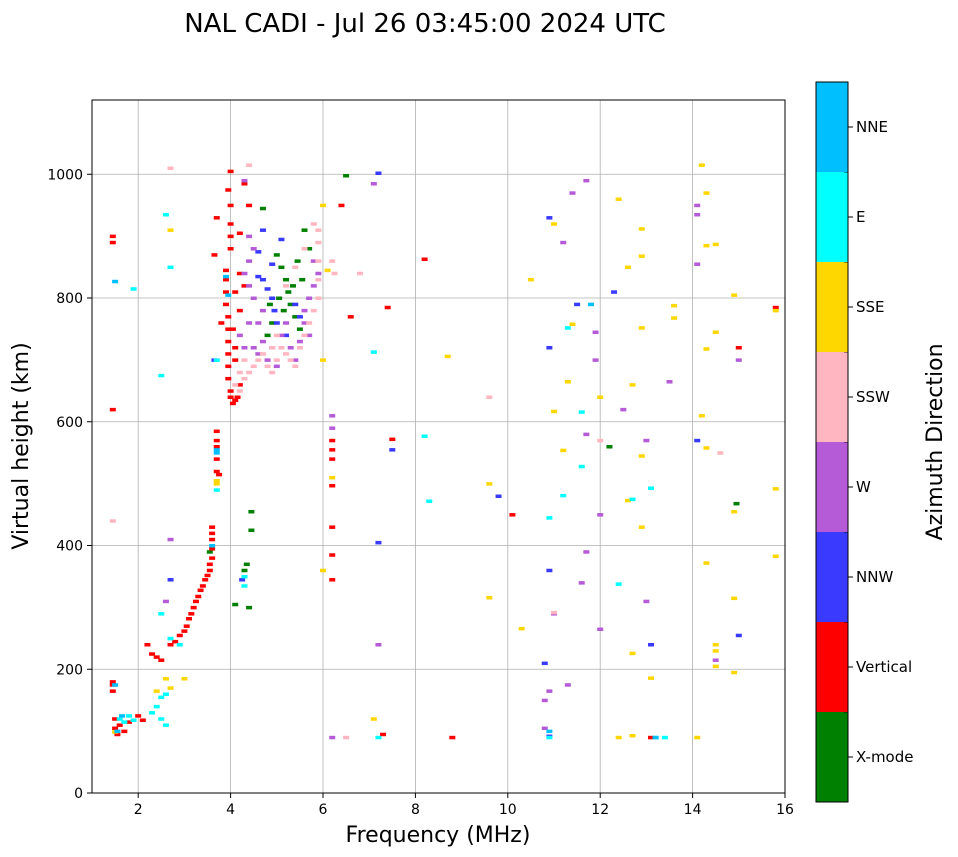 Image resolution: width=958 pixels, height=857 pixels. Describe the element at coordinates (415, 810) in the screenshot. I see `x-tick-label: 8` at that location.